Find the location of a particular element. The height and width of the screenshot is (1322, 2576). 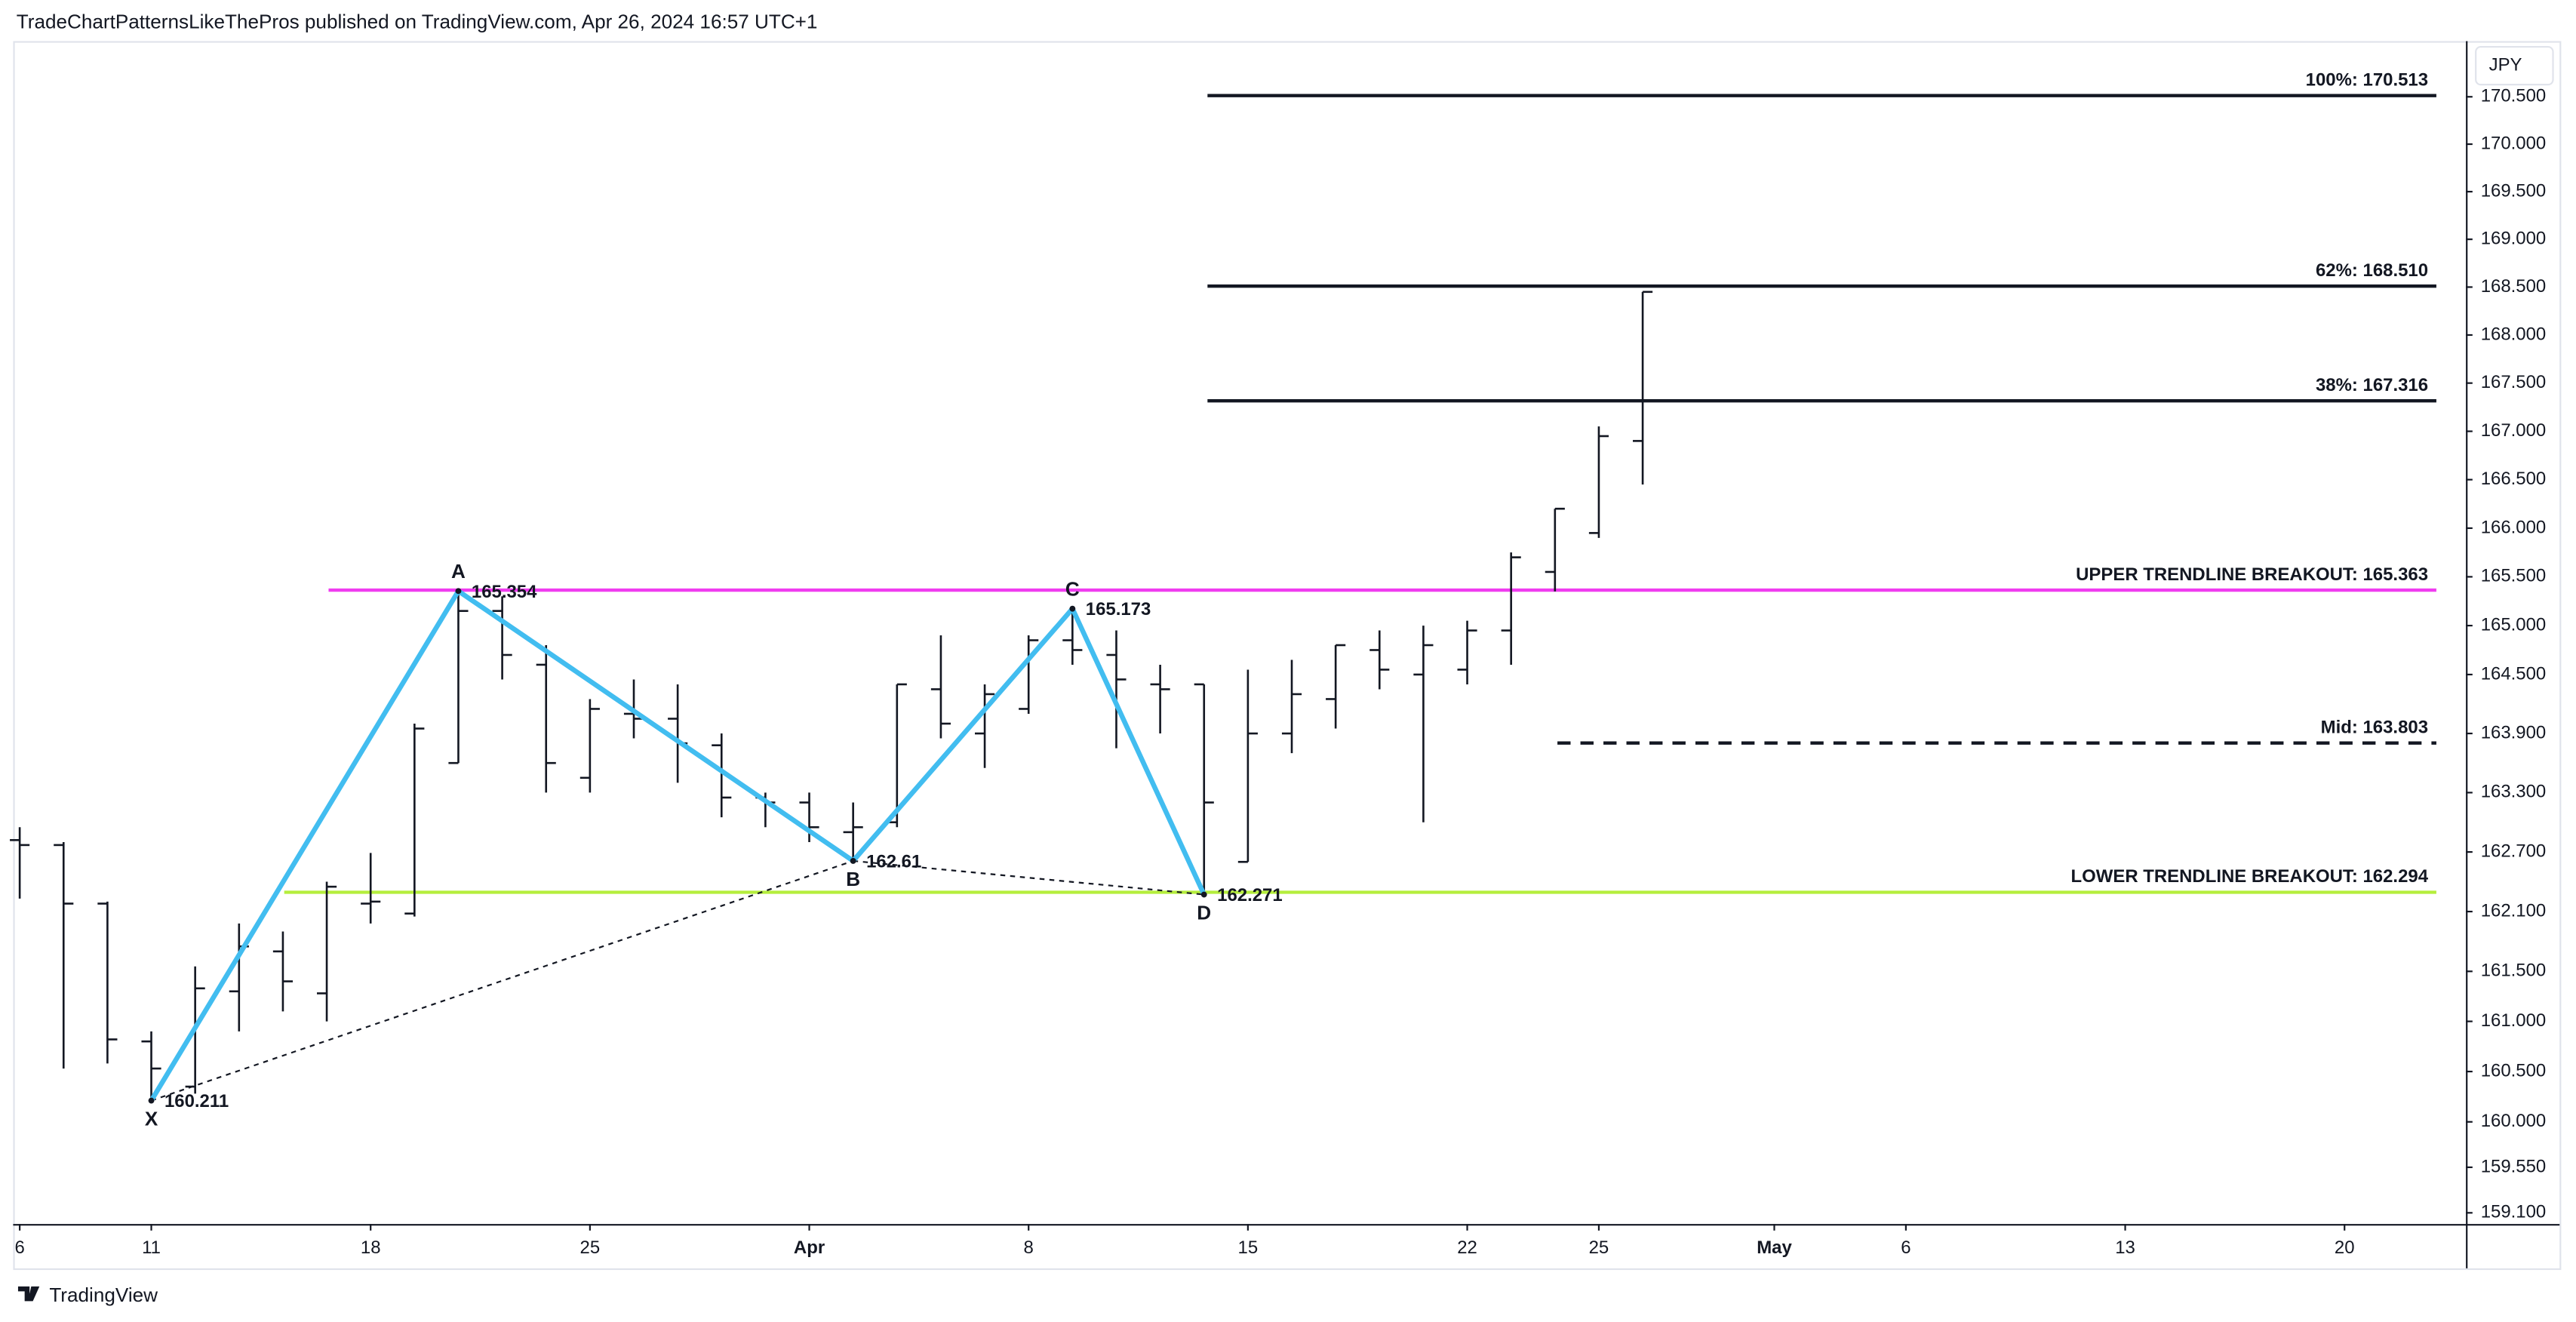

pattern-point-label: D is located at coordinates (1204, 913).